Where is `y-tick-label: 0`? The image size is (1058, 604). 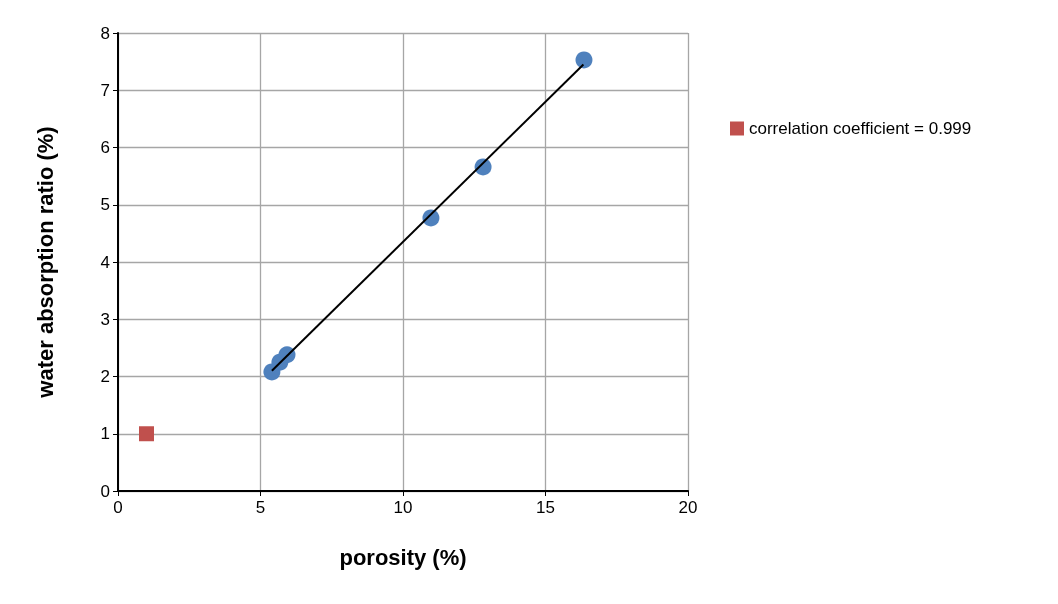 y-tick-label: 0 is located at coordinates (105, 491).